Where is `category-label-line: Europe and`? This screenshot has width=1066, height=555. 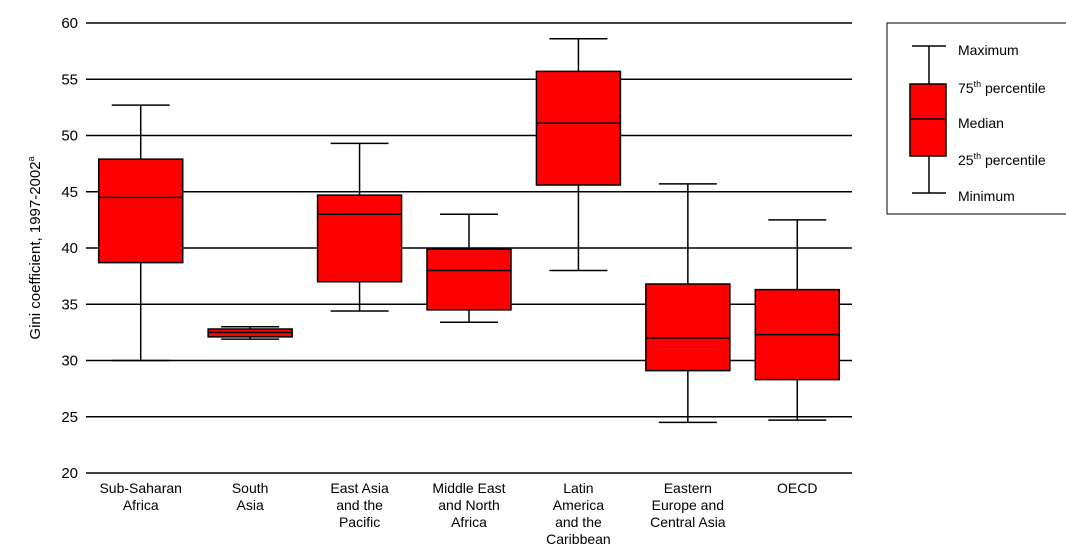
category-label-line: Europe and is located at coordinates (688, 505).